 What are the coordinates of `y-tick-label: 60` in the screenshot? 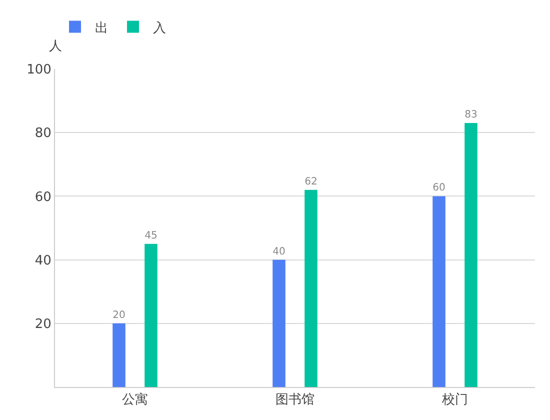 It's located at (43, 197).